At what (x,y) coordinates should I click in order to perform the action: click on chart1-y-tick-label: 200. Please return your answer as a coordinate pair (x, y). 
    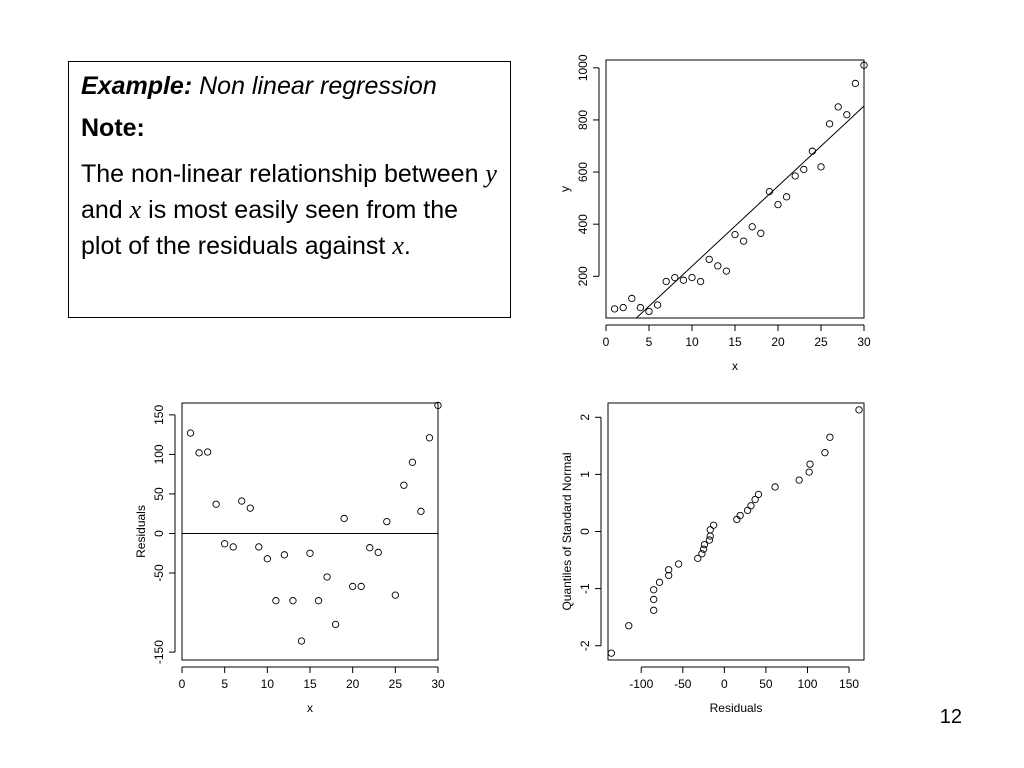
    Looking at the image, I should click on (583, 276).